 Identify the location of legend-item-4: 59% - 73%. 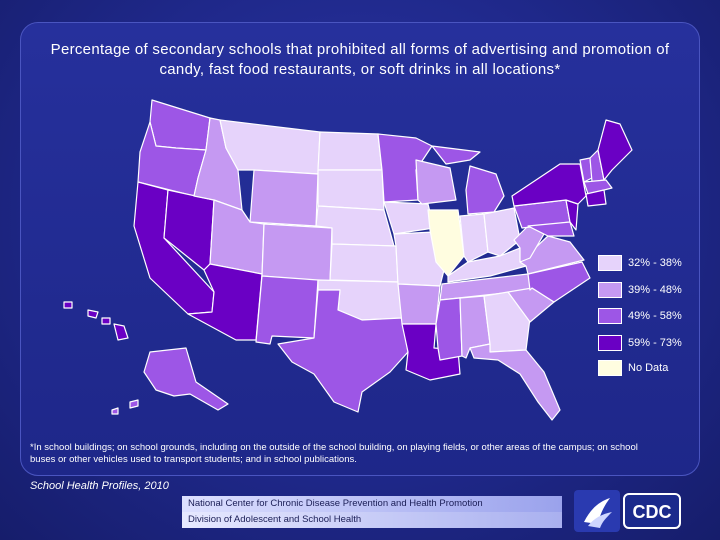
(640, 343).